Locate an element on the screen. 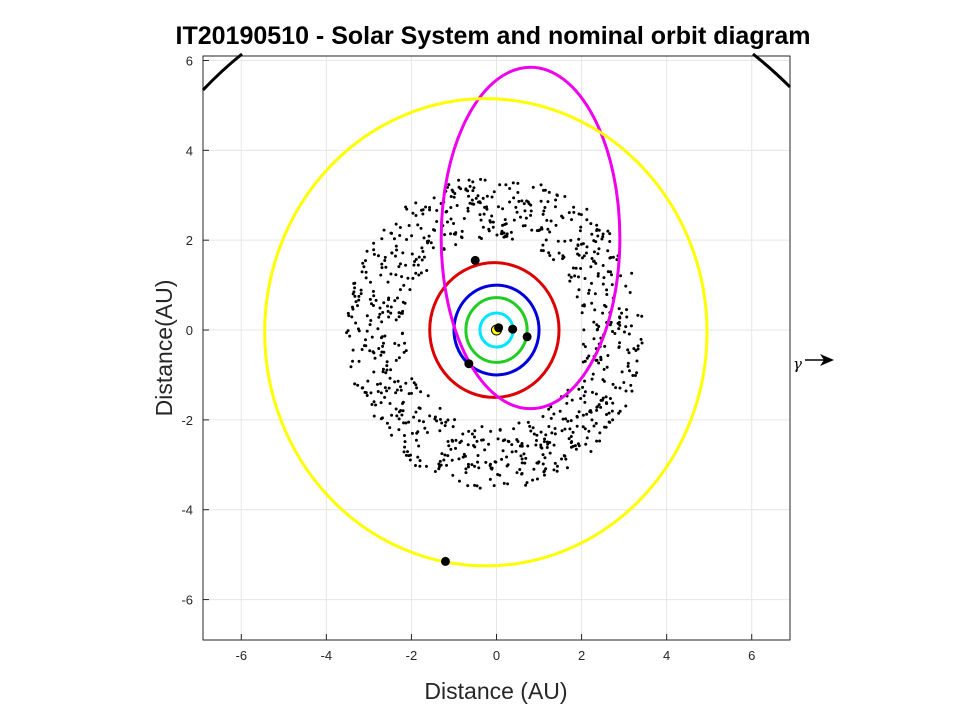 The height and width of the screenshot is (720, 960). x-axis-label: Distance (AU) is located at coordinates (495, 691).